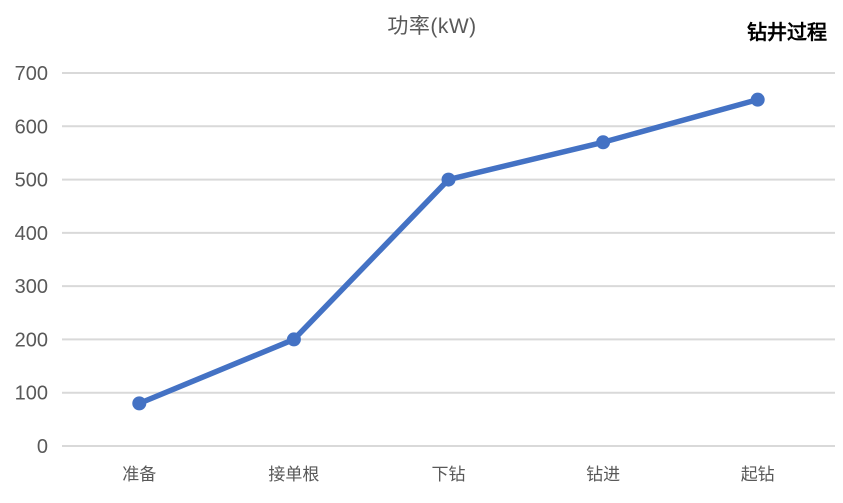  I want to click on y-tick-label: 500, so click(31, 181).